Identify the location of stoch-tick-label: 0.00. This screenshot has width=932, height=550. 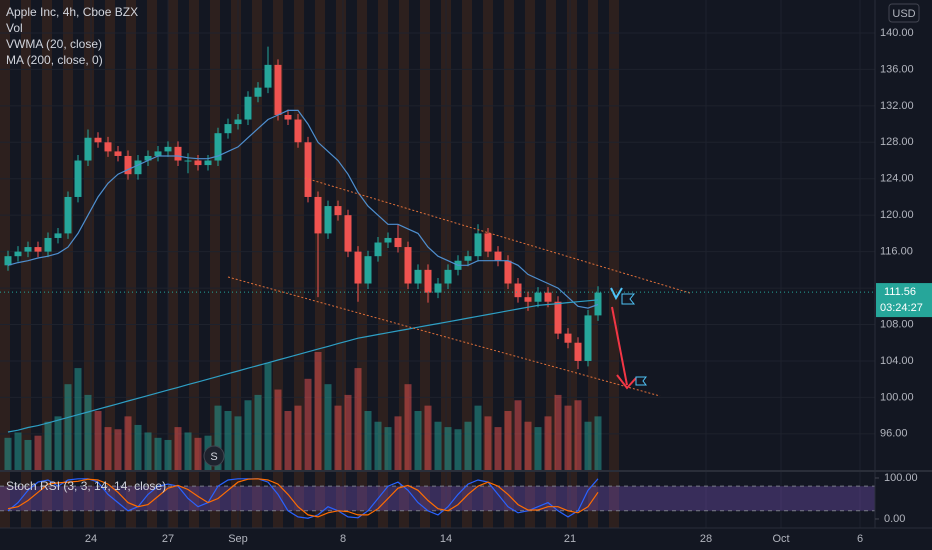
(894, 519).